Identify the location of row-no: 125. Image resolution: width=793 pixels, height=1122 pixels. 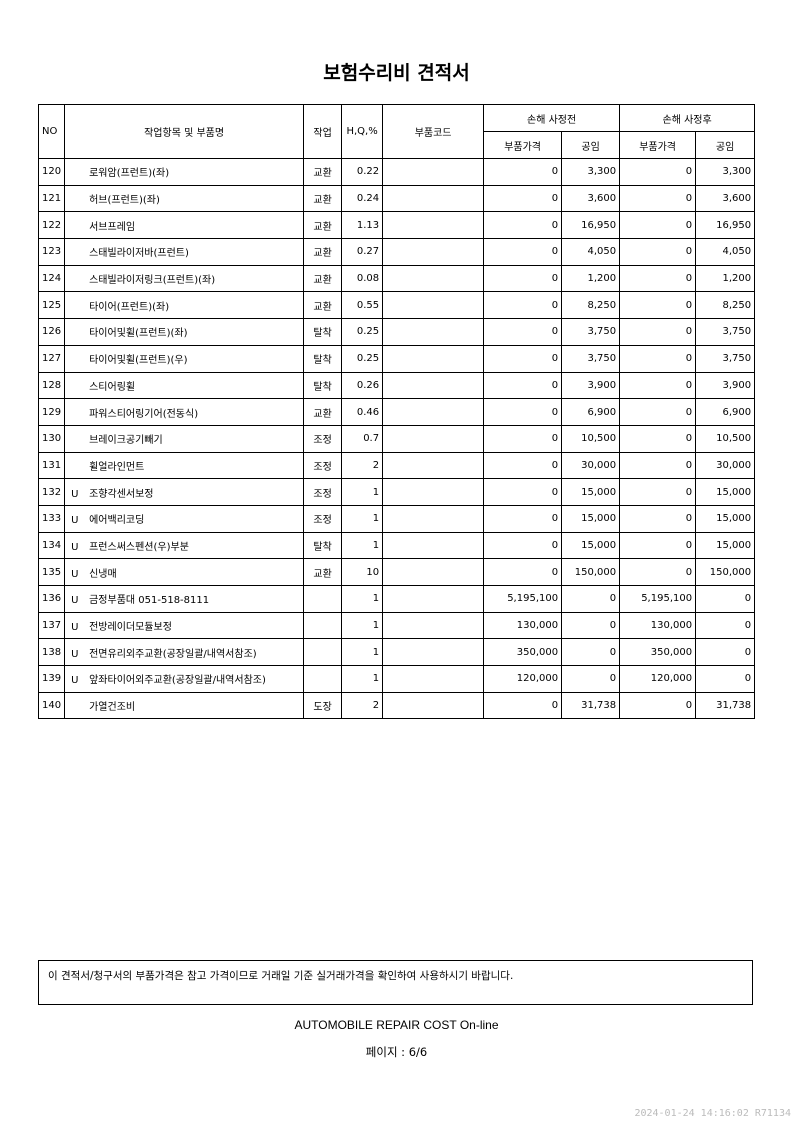
(51, 305).